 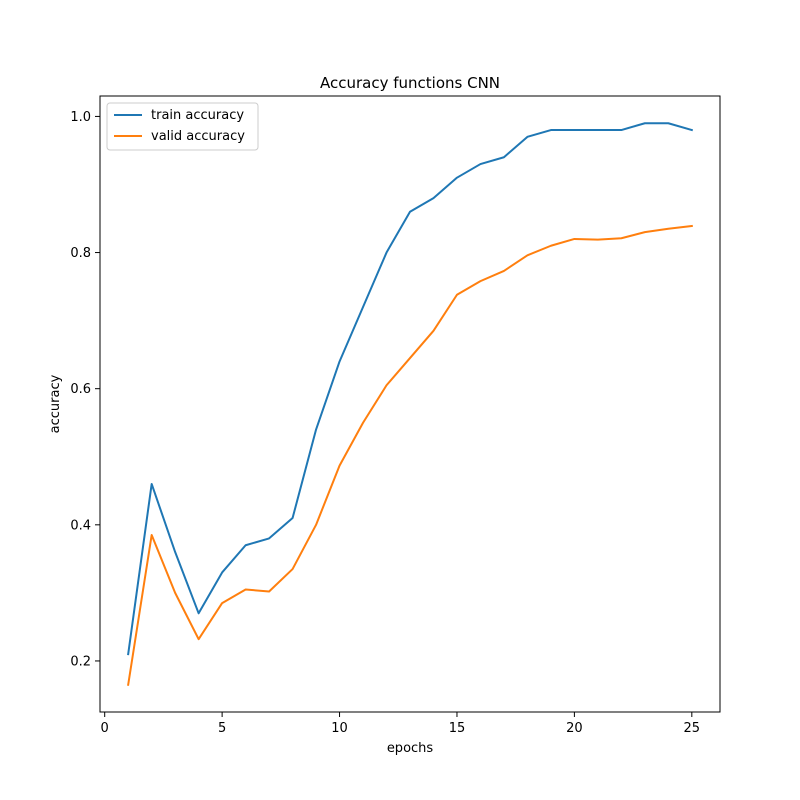 I want to click on y-tick-label: 0.4, so click(x=80, y=525).